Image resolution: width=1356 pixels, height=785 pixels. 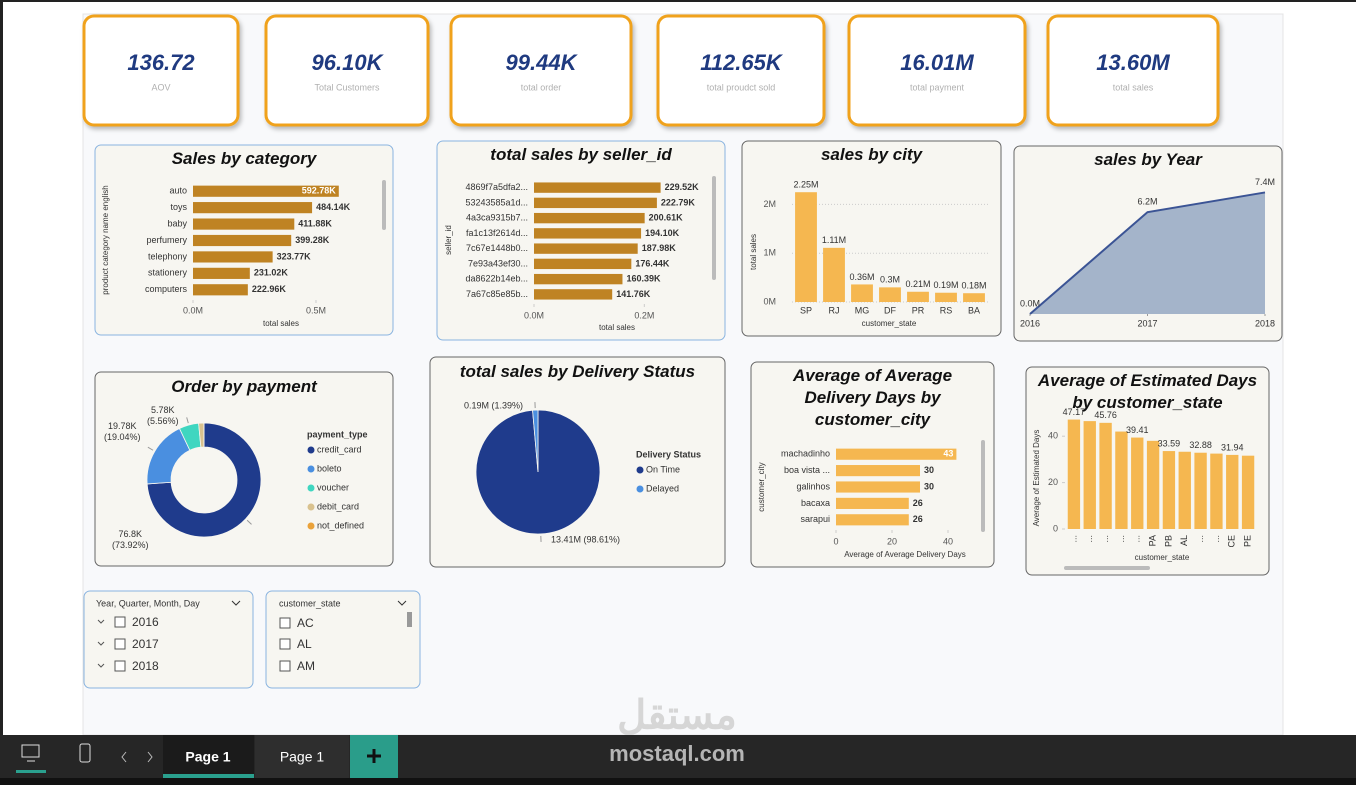 What do you see at coordinates (148, 603) in the screenshot?
I see `slicer-title: Year, Quarter, Month, Day` at bounding box center [148, 603].